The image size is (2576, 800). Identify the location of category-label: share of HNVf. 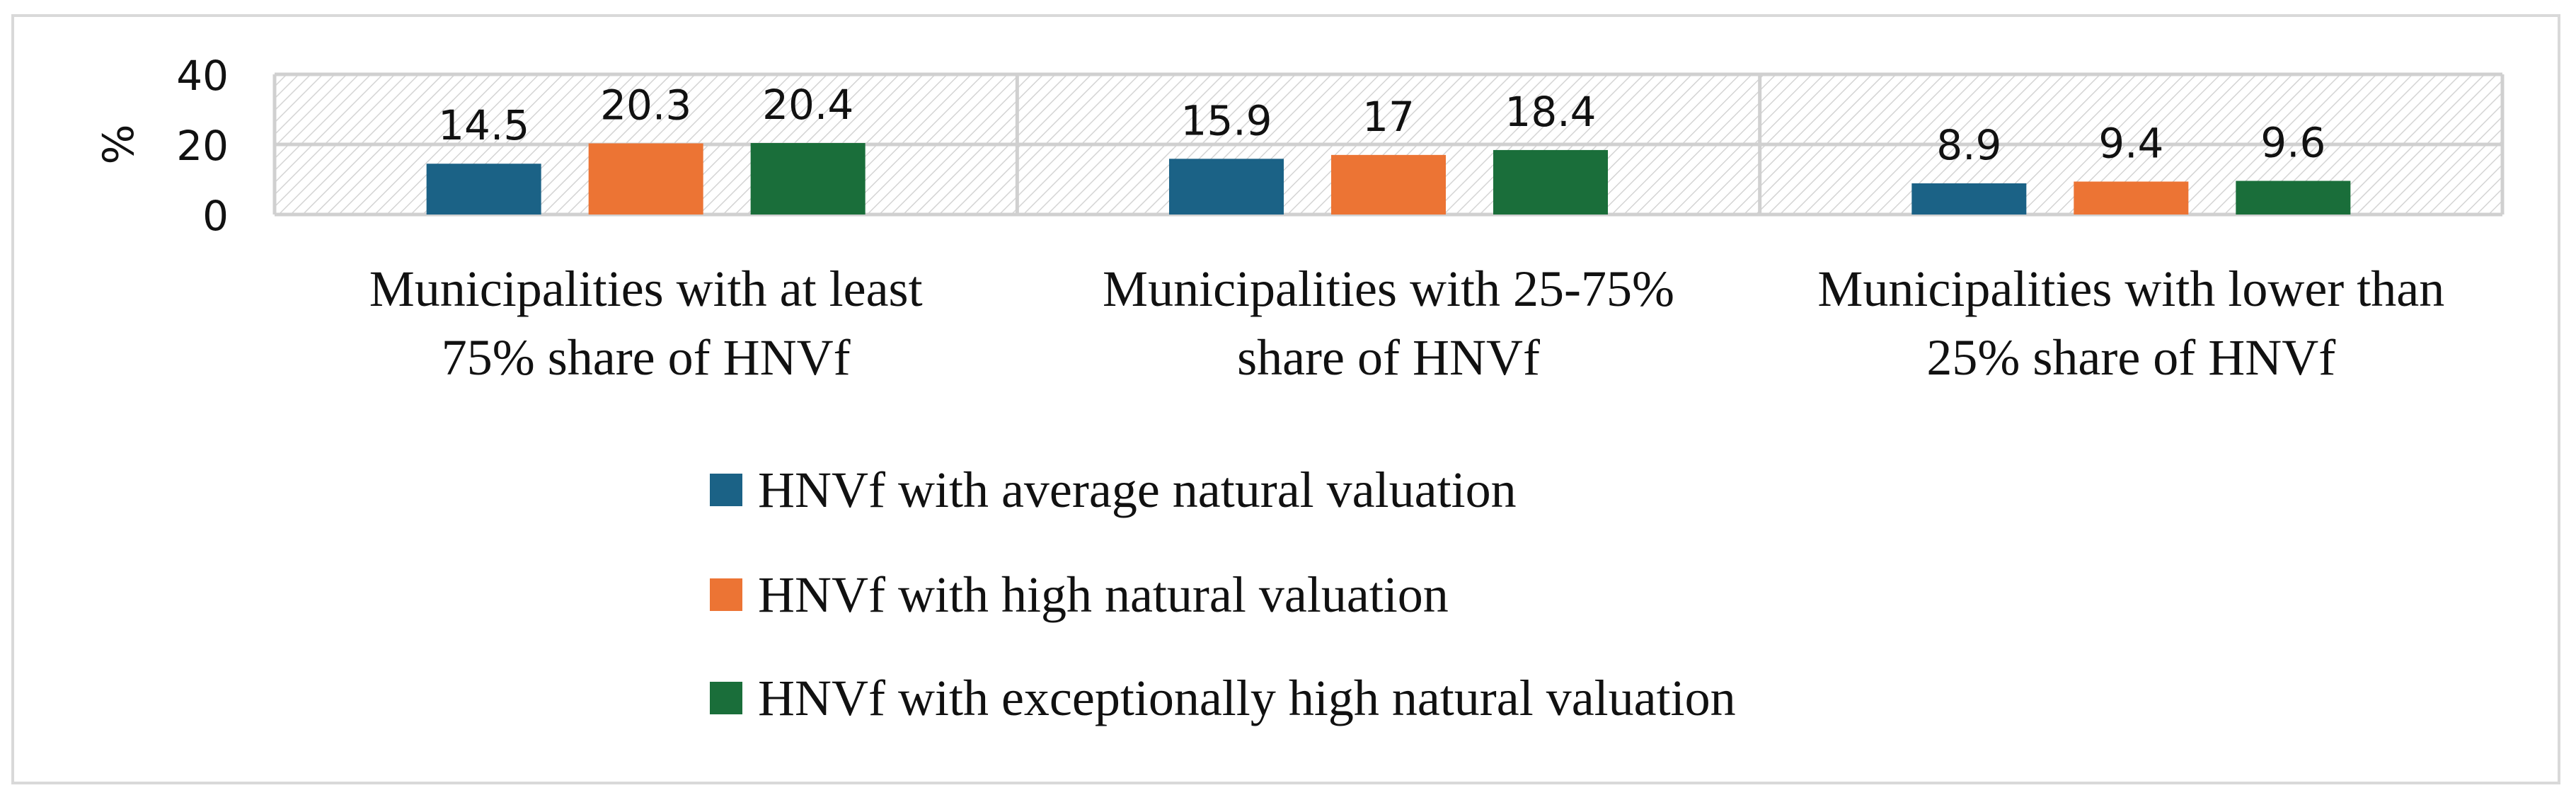
(1389, 358).